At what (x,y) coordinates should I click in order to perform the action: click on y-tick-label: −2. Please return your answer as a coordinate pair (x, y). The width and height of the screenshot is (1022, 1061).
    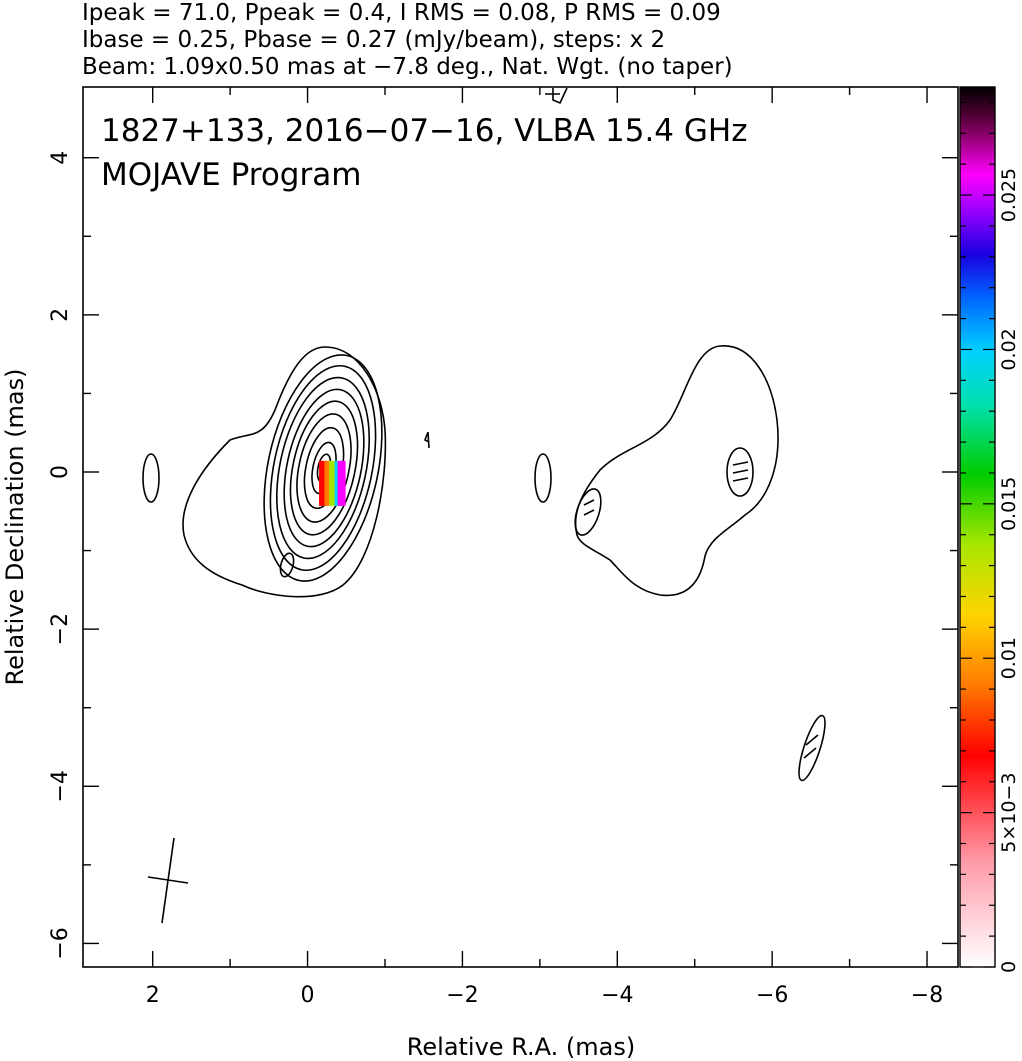
    Looking at the image, I should click on (60, 629).